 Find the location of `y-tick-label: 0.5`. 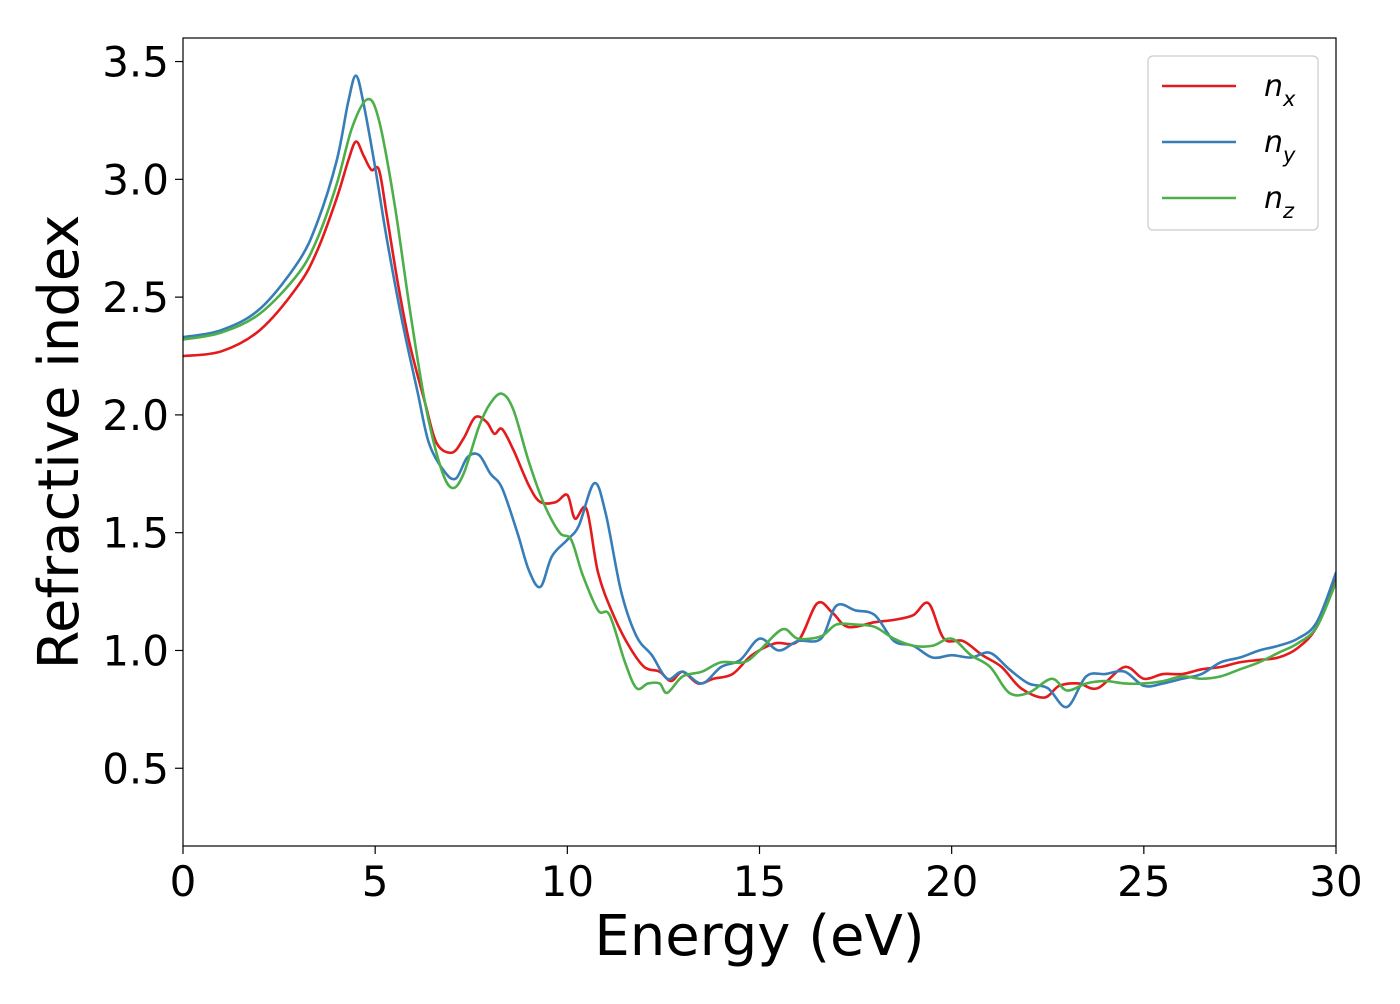

y-tick-label: 0.5 is located at coordinates (135, 768).